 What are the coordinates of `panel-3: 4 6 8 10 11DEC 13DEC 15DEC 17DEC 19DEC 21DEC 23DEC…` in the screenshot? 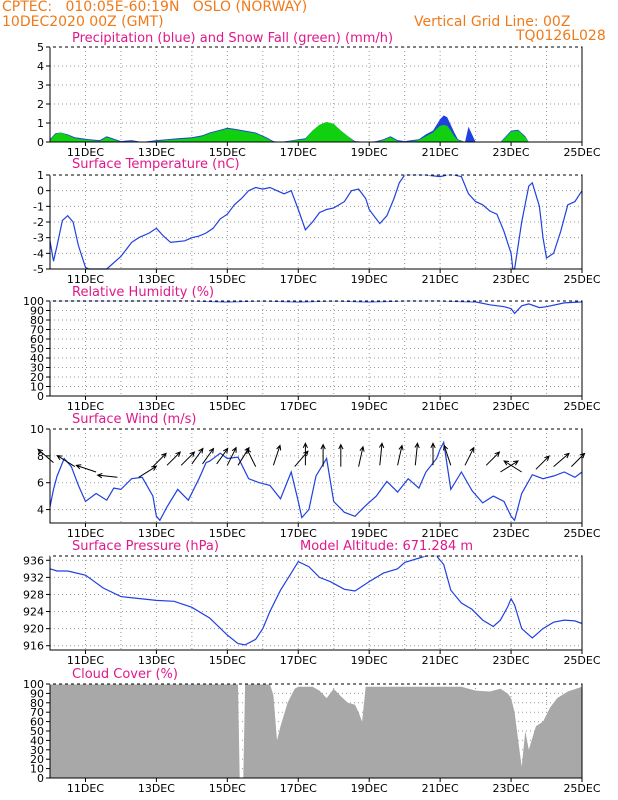 It's located at (315, 476).